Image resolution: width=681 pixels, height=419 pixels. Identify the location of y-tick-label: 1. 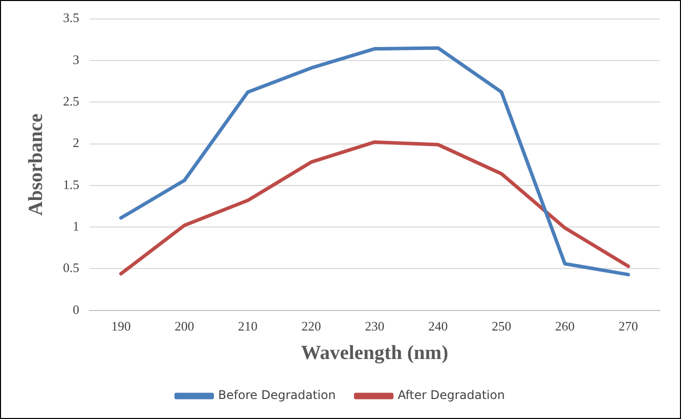
(76, 226).